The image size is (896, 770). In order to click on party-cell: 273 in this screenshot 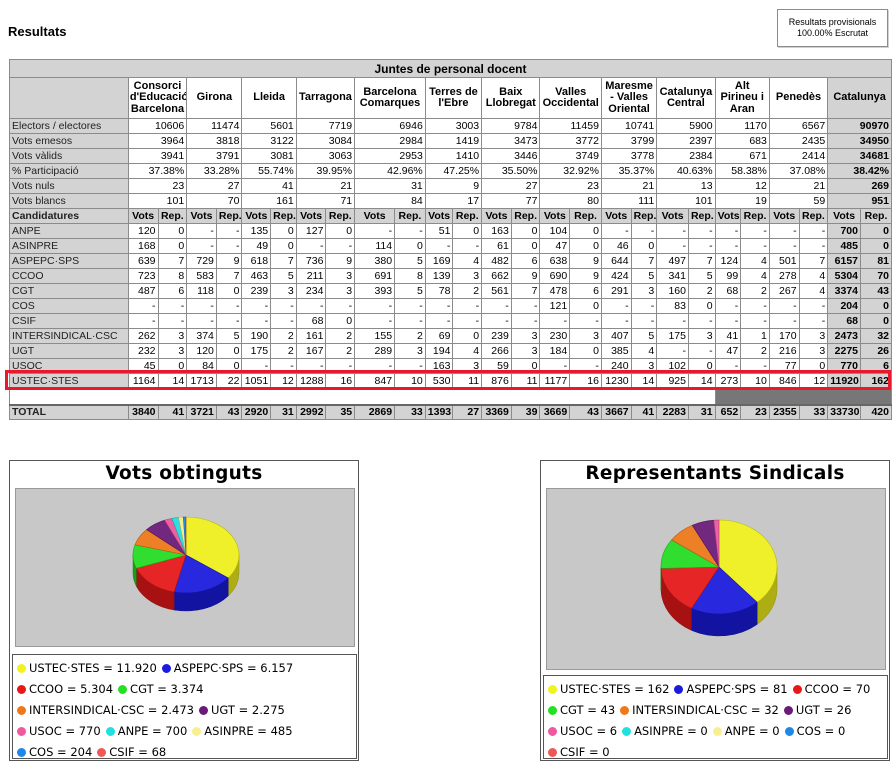, I will do `click(728, 381)`.